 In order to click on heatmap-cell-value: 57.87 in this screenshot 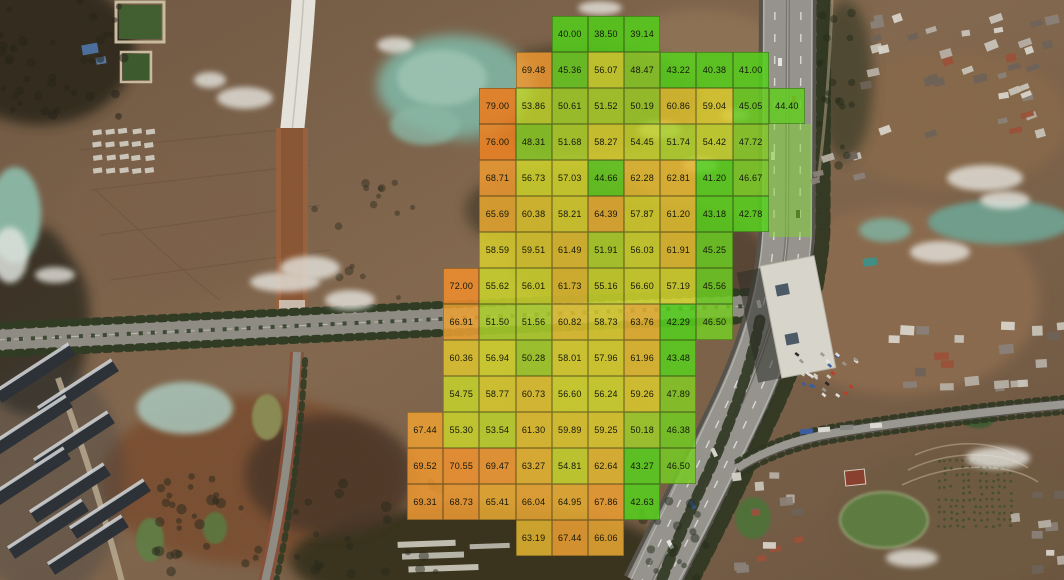, I will do `click(642, 214)`.